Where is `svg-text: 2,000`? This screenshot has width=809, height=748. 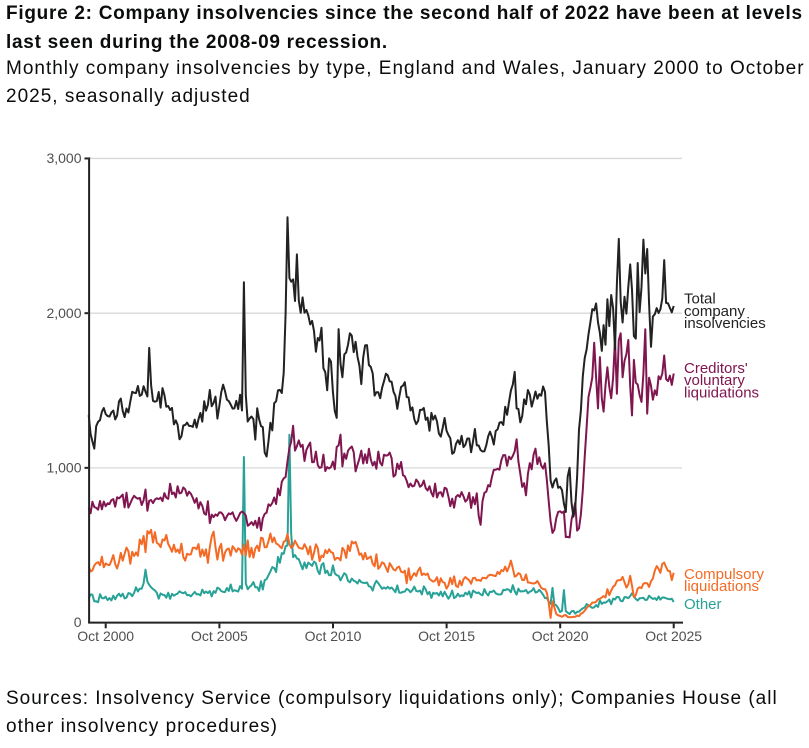
svg-text: 2,000 is located at coordinates (63, 313).